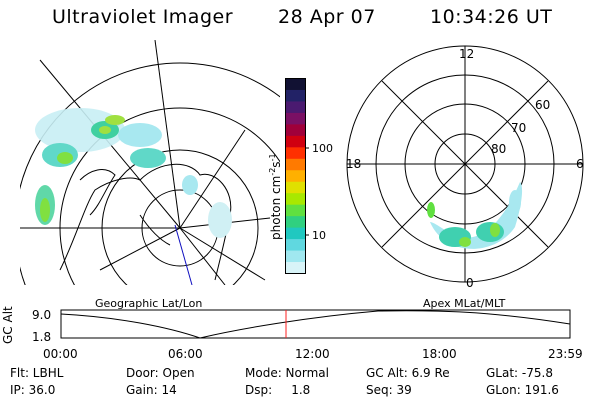 This screenshot has height=400, width=600. Describe the element at coordinates (327, 17) in the screenshot. I see `date-label: 28 Apr 07` at that location.